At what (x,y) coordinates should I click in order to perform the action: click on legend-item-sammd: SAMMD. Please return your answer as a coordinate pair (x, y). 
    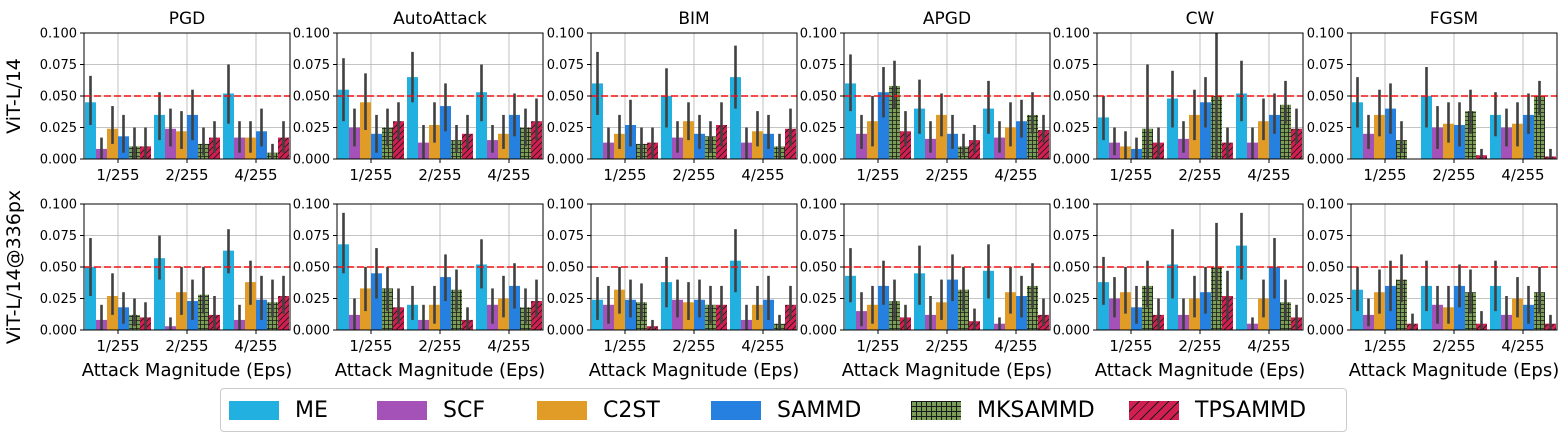
    Looking at the image, I should click on (786, 410).